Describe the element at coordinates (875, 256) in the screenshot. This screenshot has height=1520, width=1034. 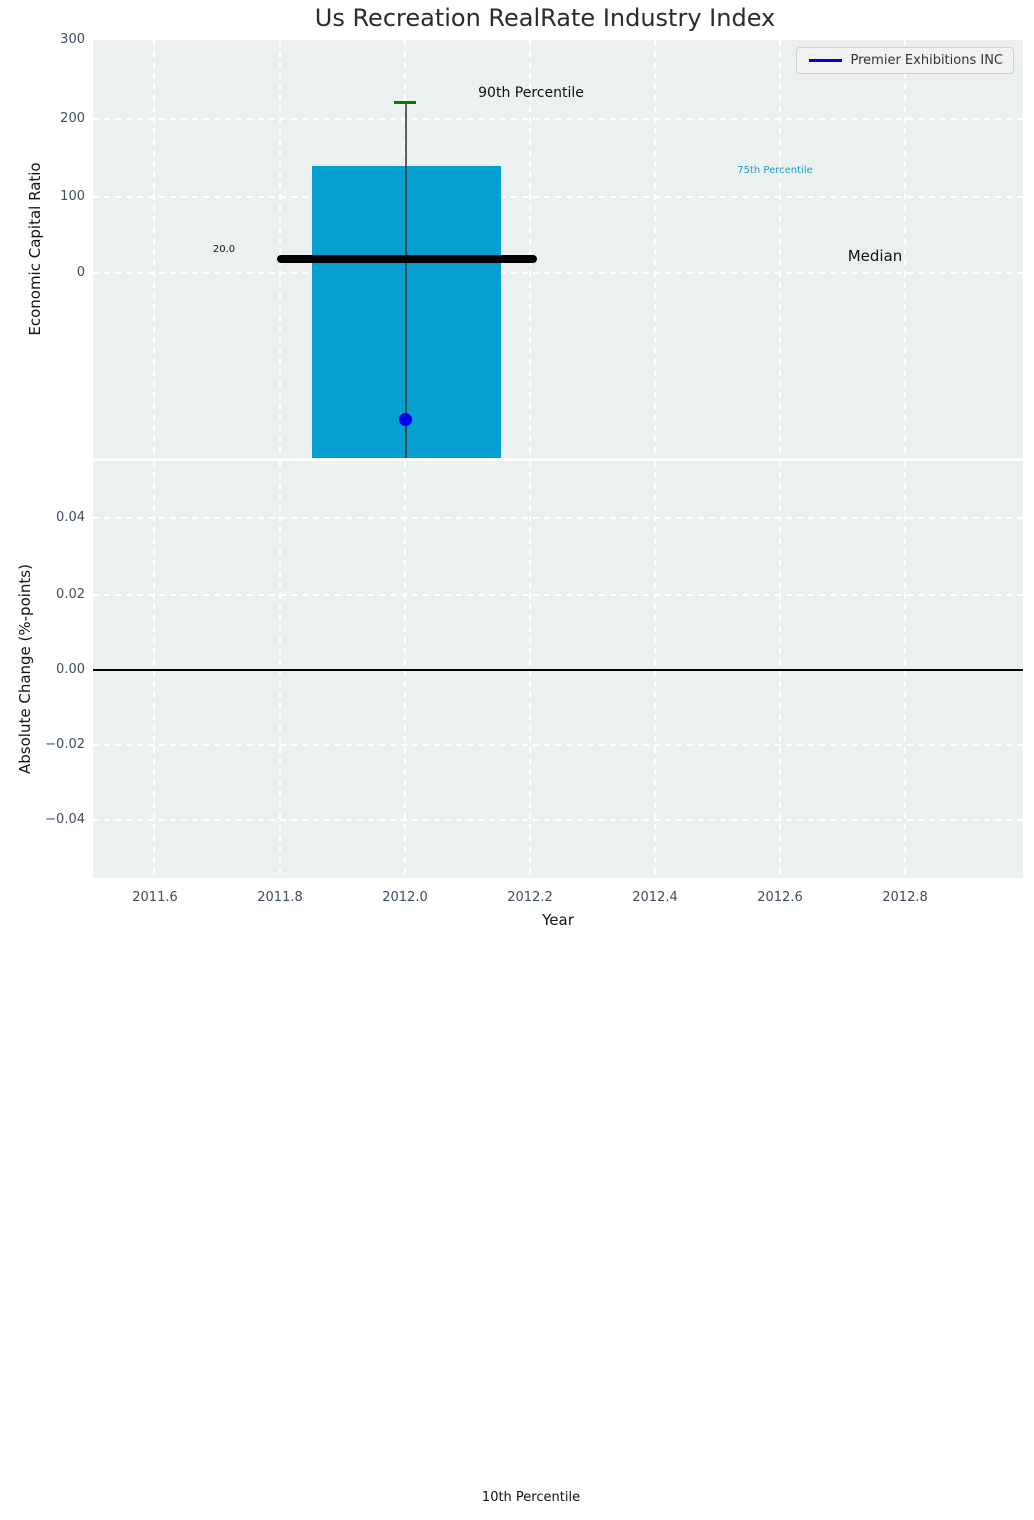
I see `median-annotation: Median` at that location.